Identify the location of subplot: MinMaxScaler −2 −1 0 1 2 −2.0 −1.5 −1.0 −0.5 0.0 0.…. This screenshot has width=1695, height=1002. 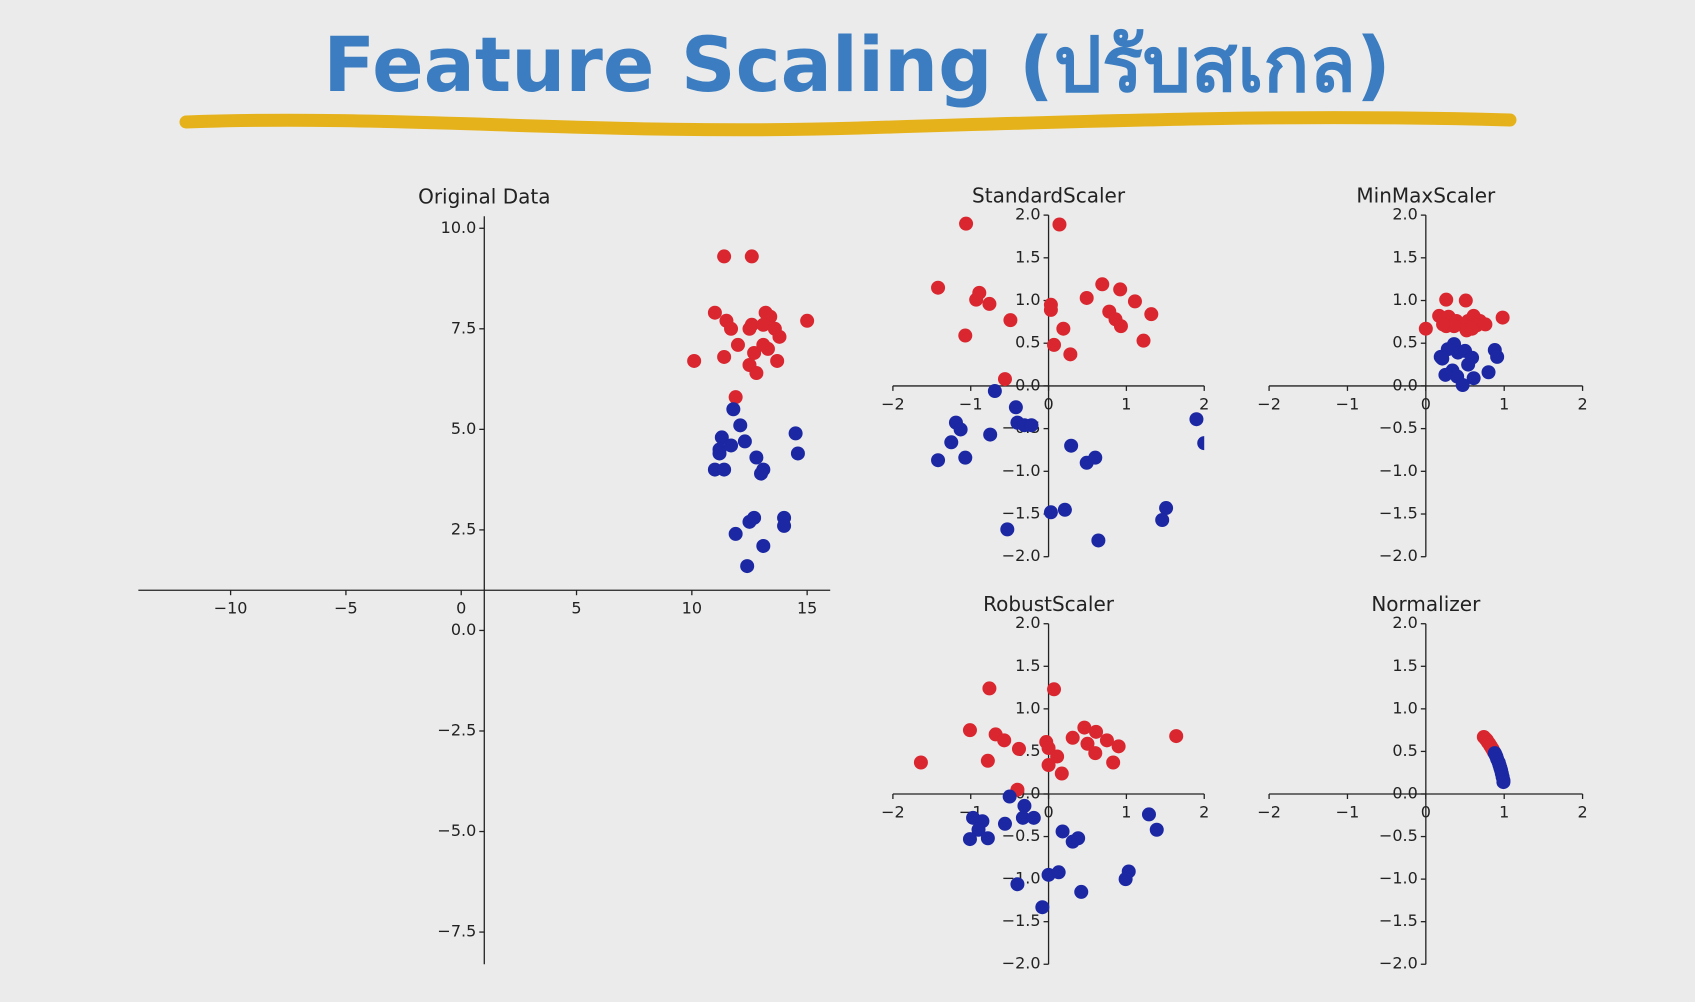
(1422, 375).